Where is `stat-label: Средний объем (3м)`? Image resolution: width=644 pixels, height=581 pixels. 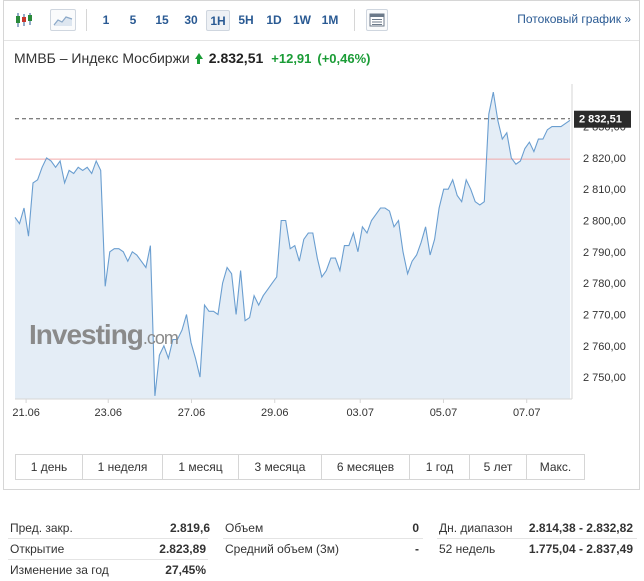 stat-label: Средний объем (3м) is located at coordinates (282, 549).